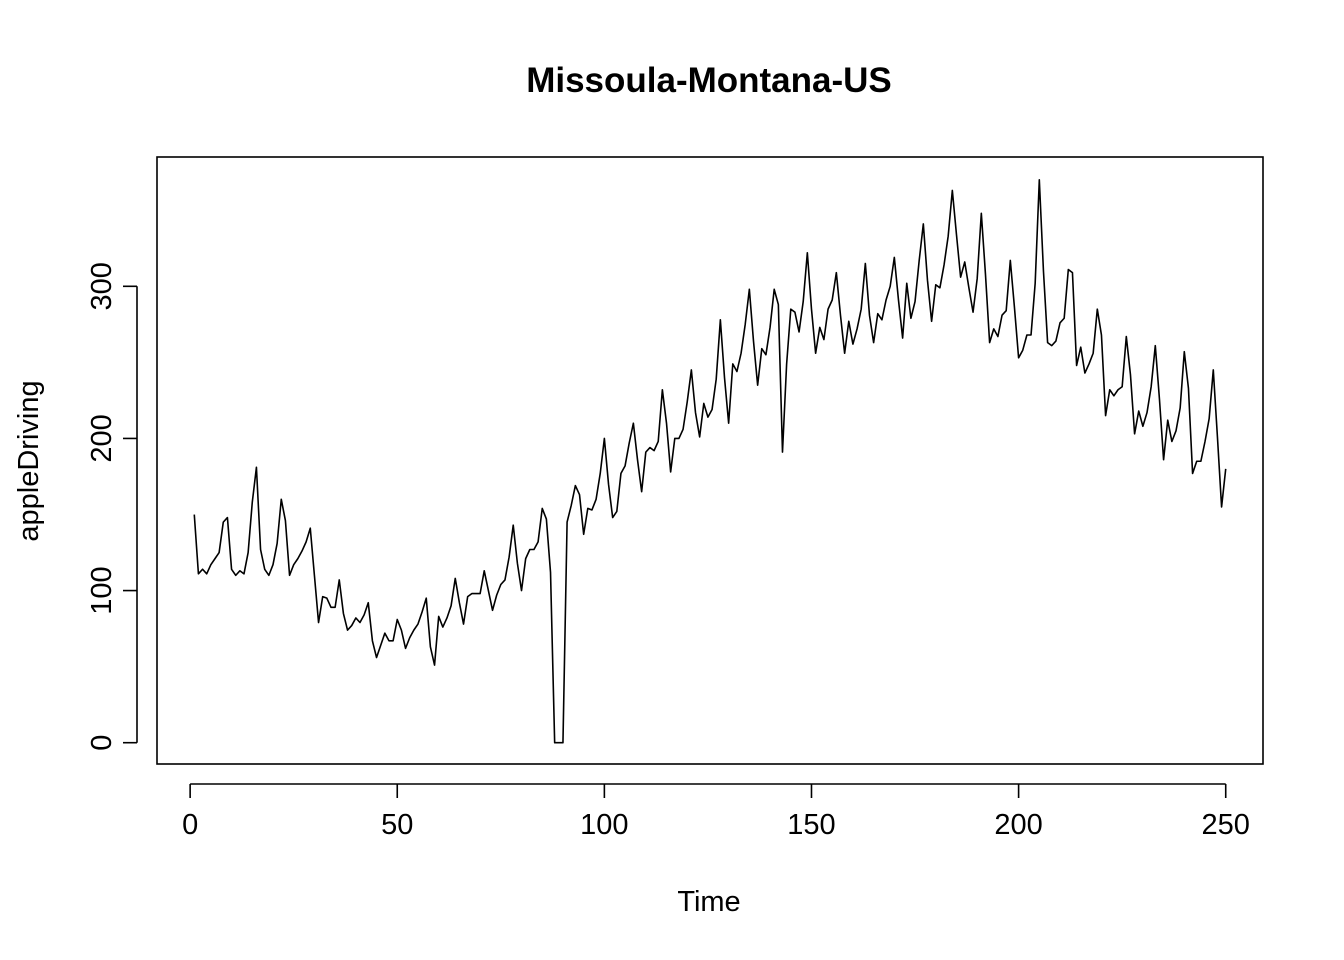 The height and width of the screenshot is (960, 1344). I want to click on x-tick-label: 100, so click(604, 825).